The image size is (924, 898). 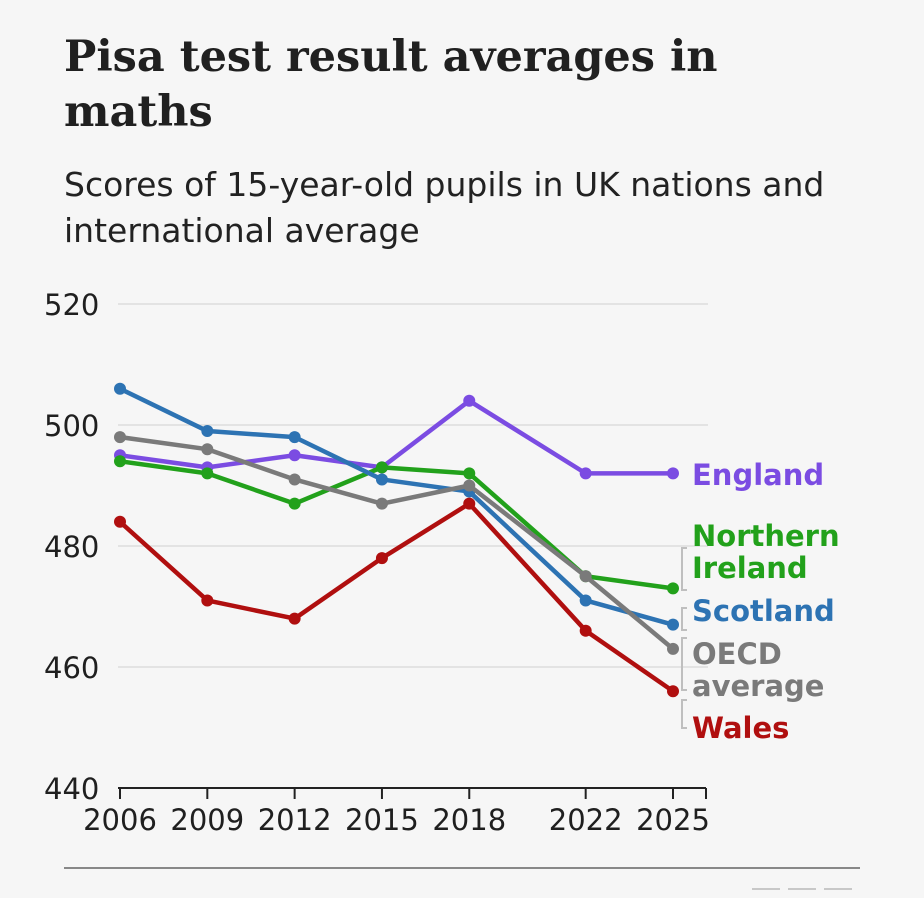 I want to click on y-tick-label-480: 480, so click(x=71, y=547).